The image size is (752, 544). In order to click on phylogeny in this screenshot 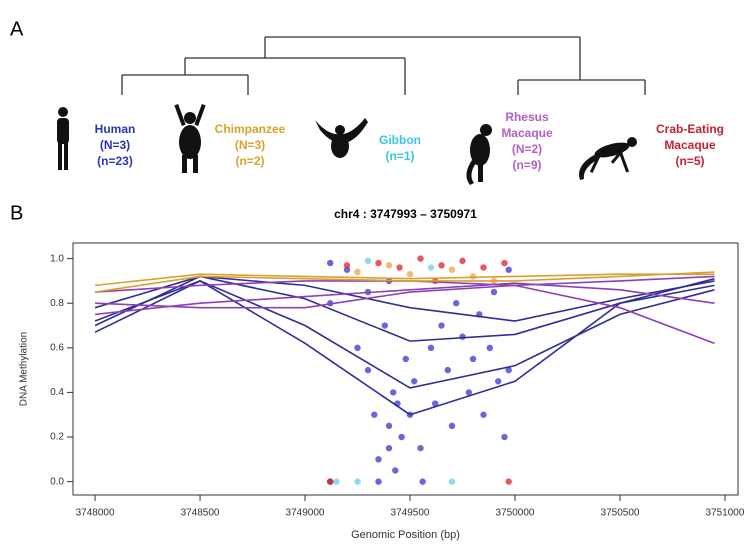, I will do `click(383, 65)`.